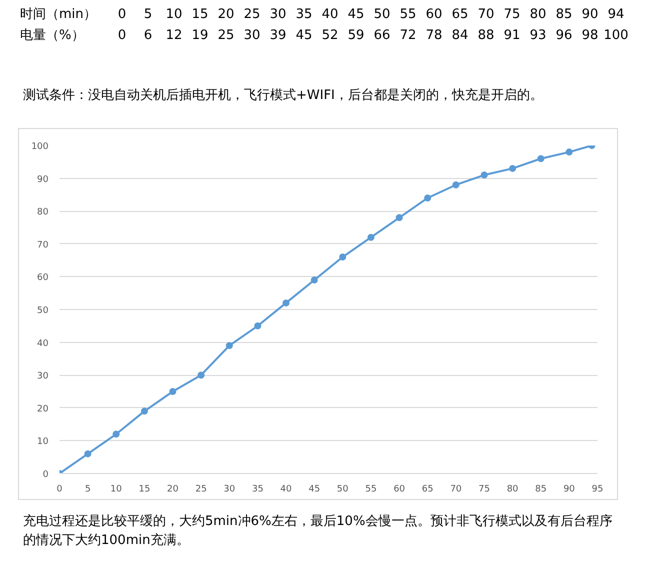  Describe the element at coordinates (400, 489) in the screenshot. I see `x-tick-label: 60` at that location.